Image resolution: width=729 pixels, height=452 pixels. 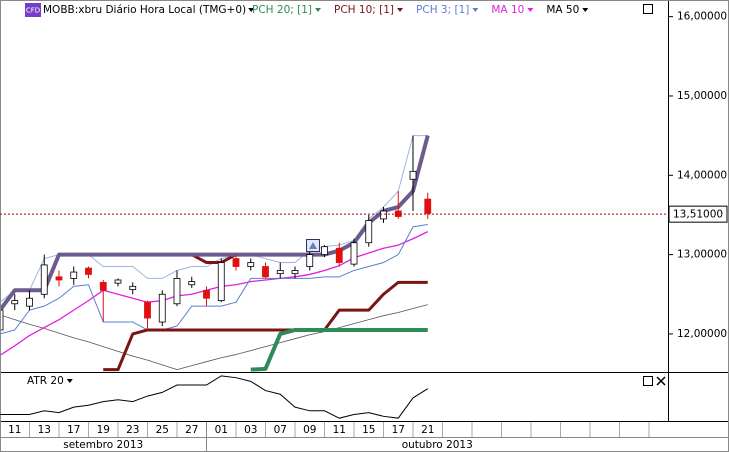 What do you see at coordinates (162, 430) in the screenshot?
I see `x-tick-label: 25` at bounding box center [162, 430].